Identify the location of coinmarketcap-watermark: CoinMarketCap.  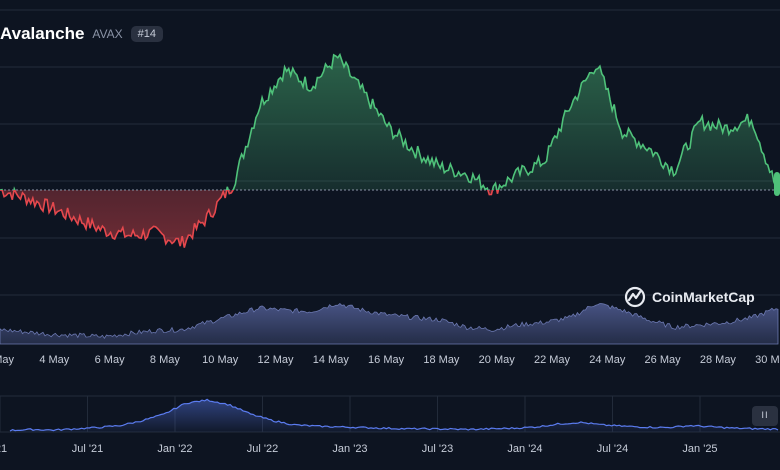
(689, 297).